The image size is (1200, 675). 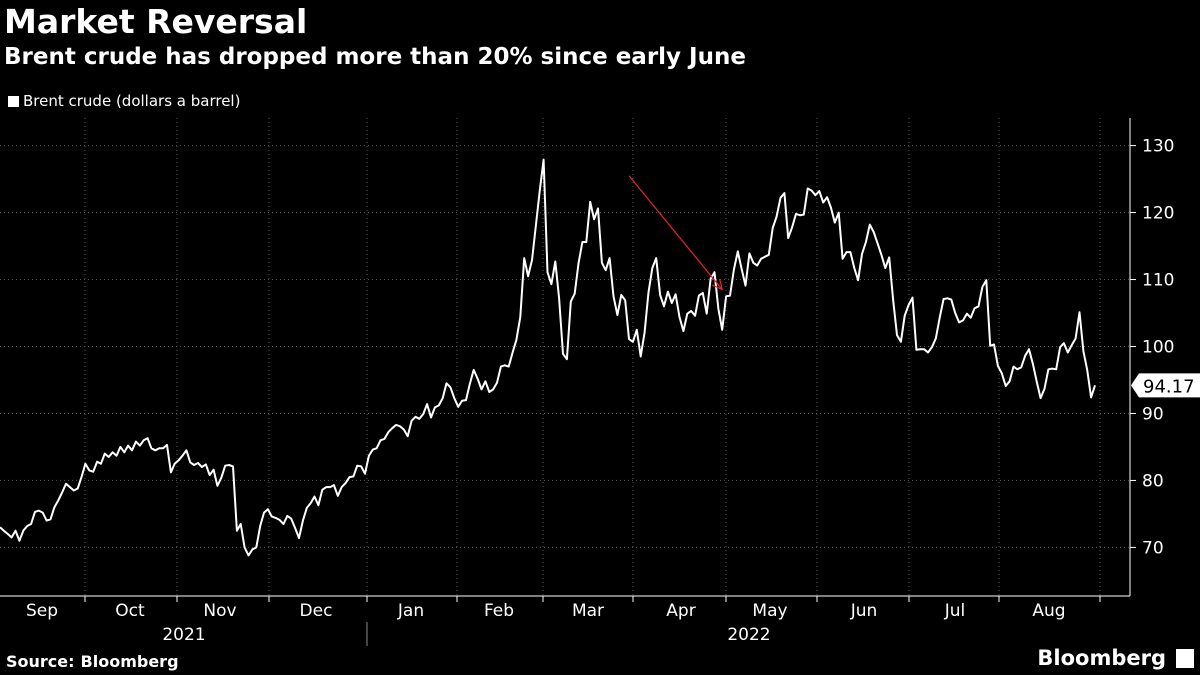 I want to click on x-tick-label: Mar, so click(x=588, y=611).